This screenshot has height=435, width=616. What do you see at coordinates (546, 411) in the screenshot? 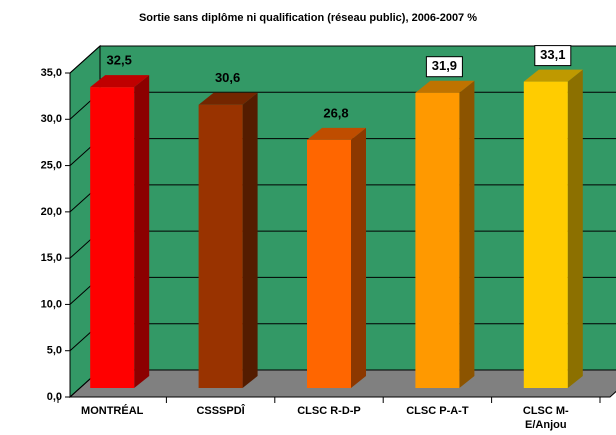
I see `x-tick-label-line: CLSC M-` at bounding box center [546, 411].